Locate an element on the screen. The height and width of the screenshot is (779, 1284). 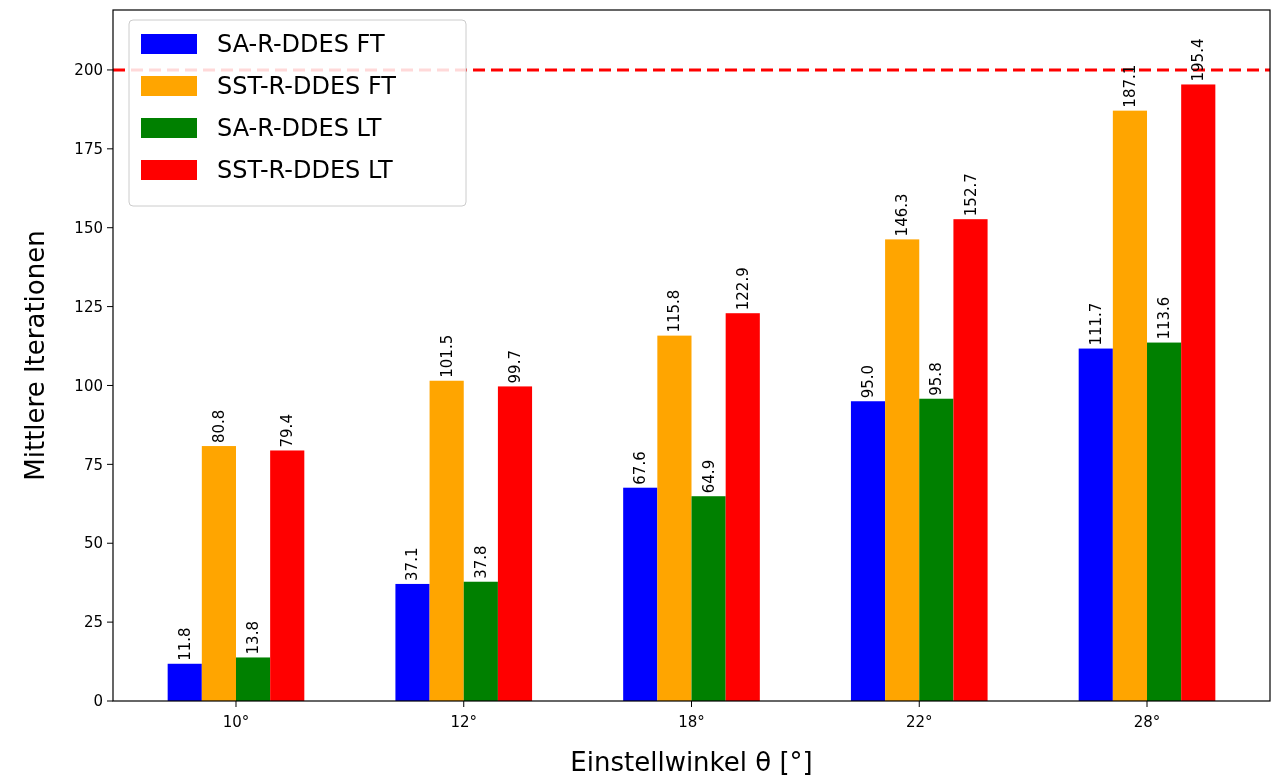
y-tick-label: 100 is located at coordinates (88, 385).